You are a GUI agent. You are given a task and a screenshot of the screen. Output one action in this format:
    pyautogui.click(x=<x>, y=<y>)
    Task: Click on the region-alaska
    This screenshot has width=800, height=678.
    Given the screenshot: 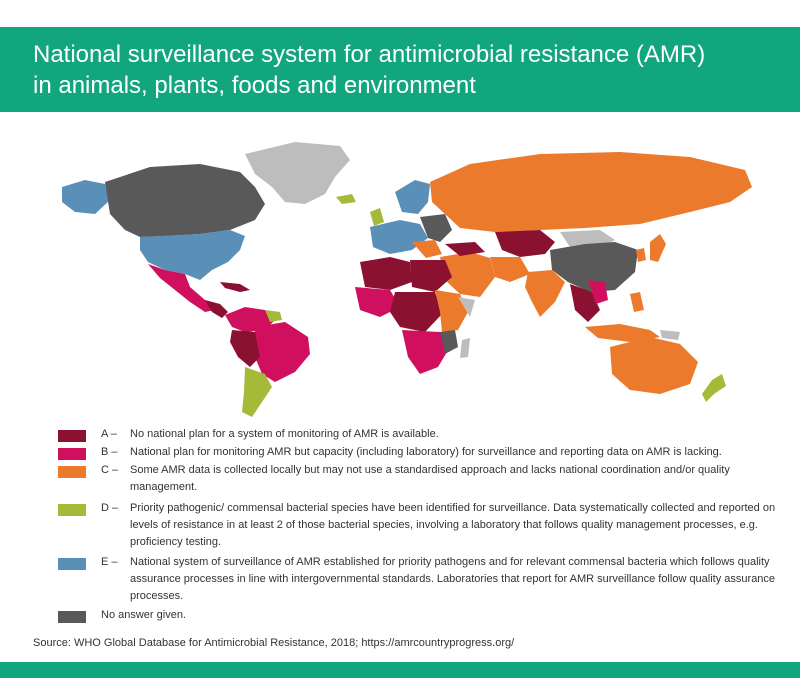 What is the action you would take?
    pyautogui.click(x=86, y=197)
    